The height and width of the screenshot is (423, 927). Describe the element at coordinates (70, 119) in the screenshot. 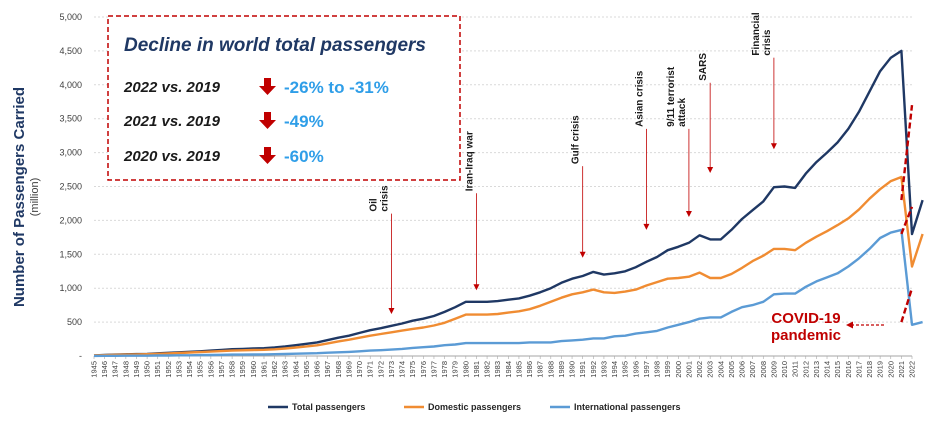

I see `y-tick-label: 3,500` at that location.